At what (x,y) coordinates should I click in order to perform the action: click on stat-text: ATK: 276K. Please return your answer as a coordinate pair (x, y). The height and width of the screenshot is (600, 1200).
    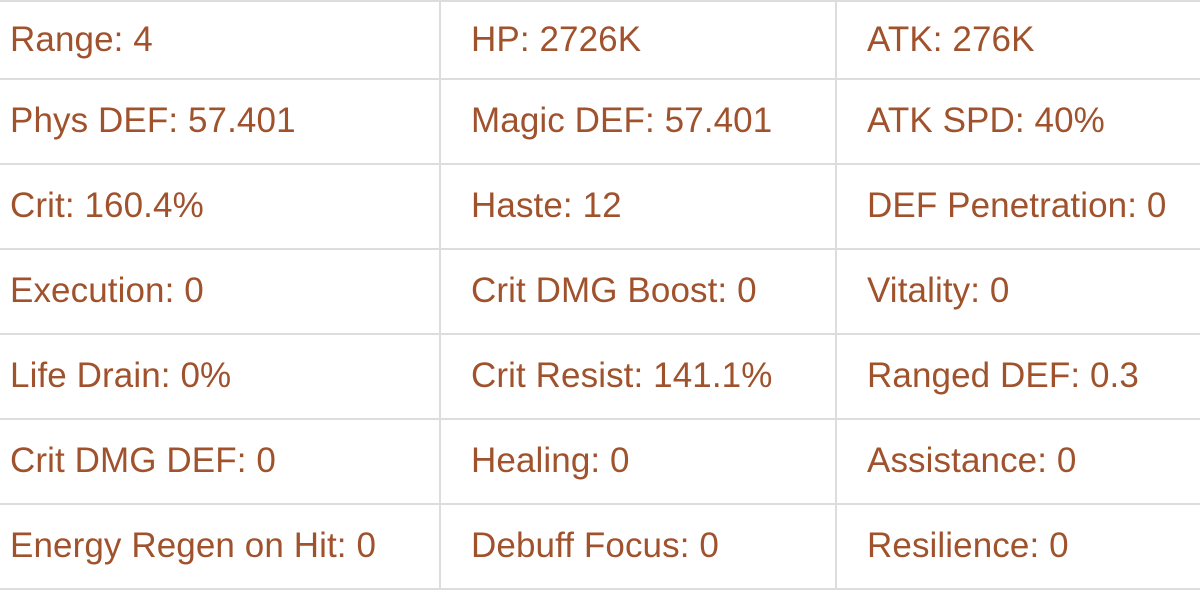
    Looking at the image, I should click on (951, 39).